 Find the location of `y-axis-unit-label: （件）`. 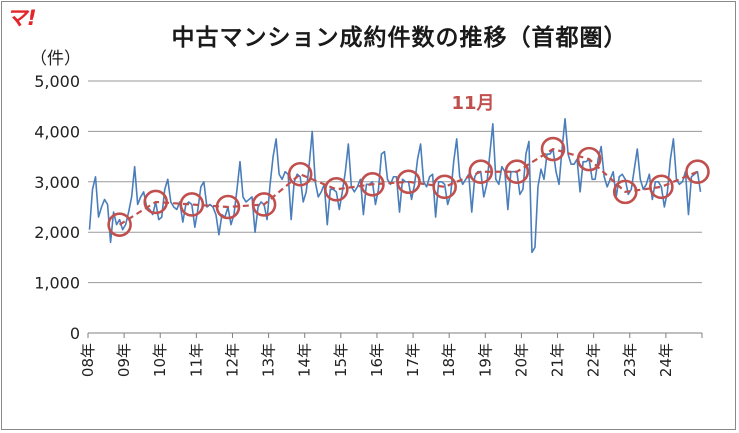

y-axis-unit-label: （件） is located at coordinates (55, 59).